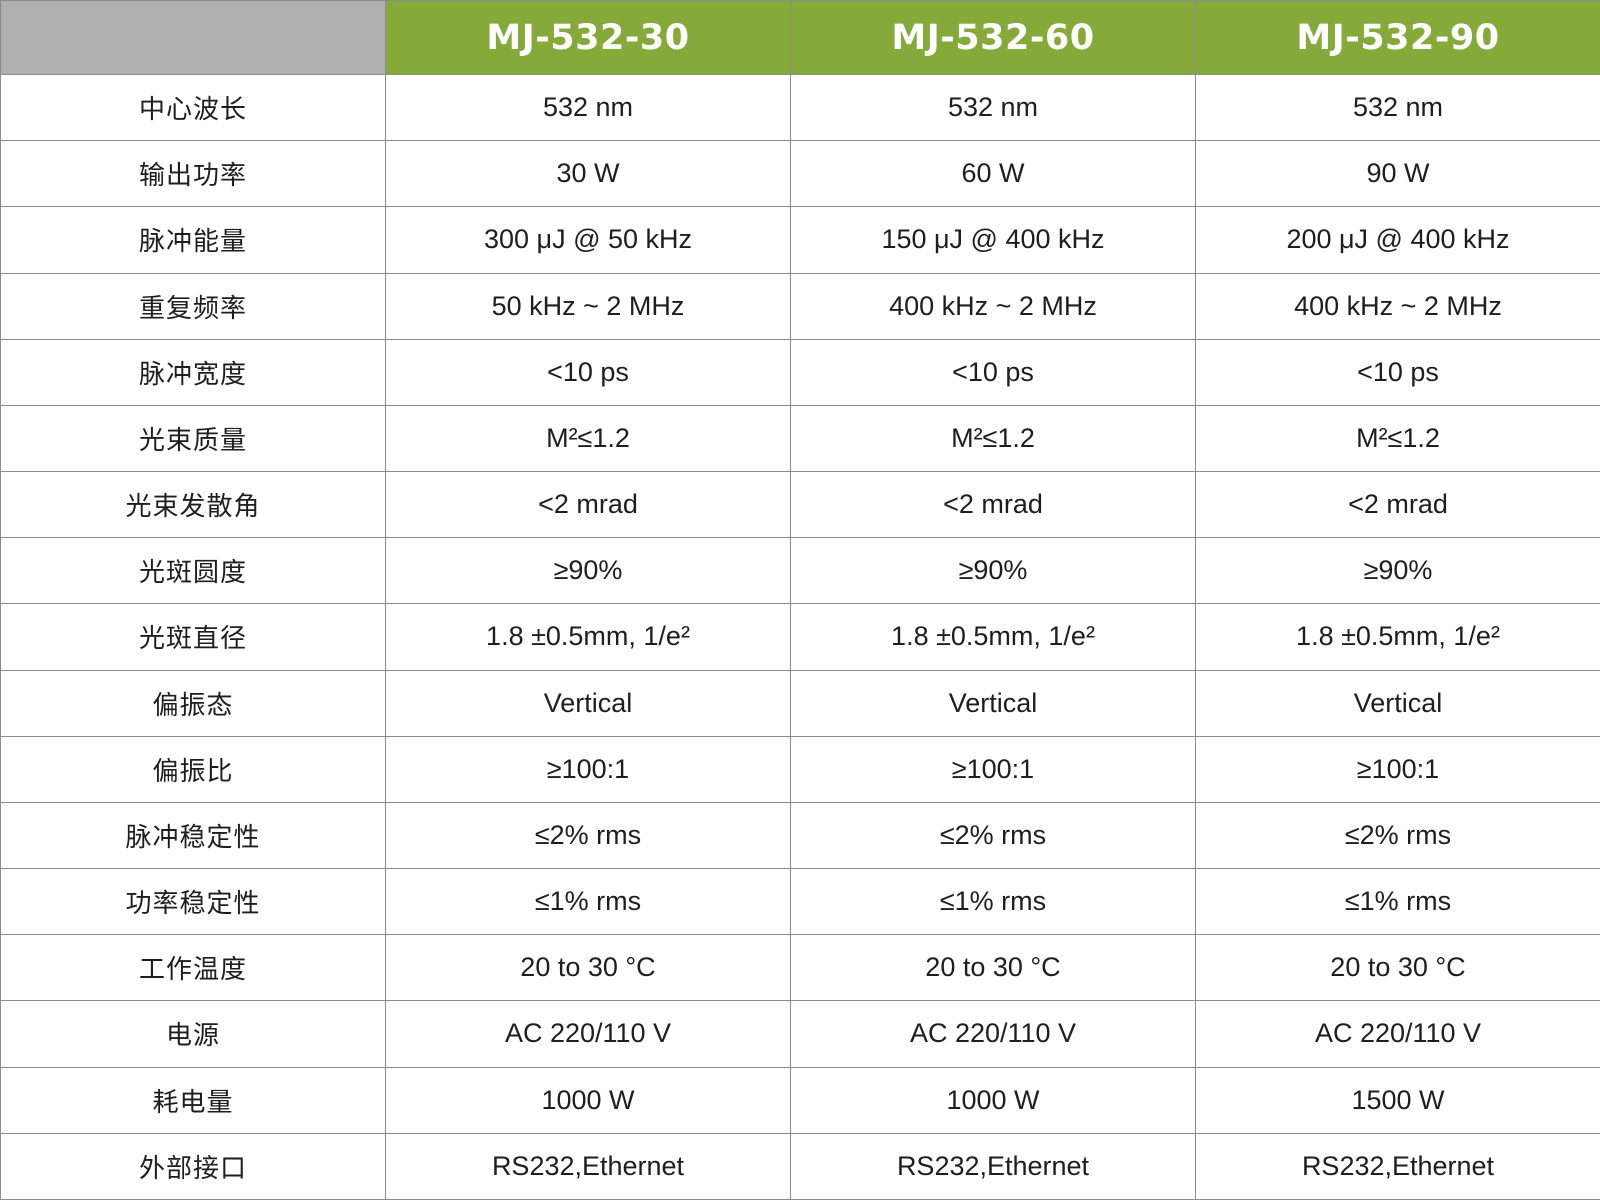  I want to click on parameter-name-cell: 偏振态, so click(193, 703).